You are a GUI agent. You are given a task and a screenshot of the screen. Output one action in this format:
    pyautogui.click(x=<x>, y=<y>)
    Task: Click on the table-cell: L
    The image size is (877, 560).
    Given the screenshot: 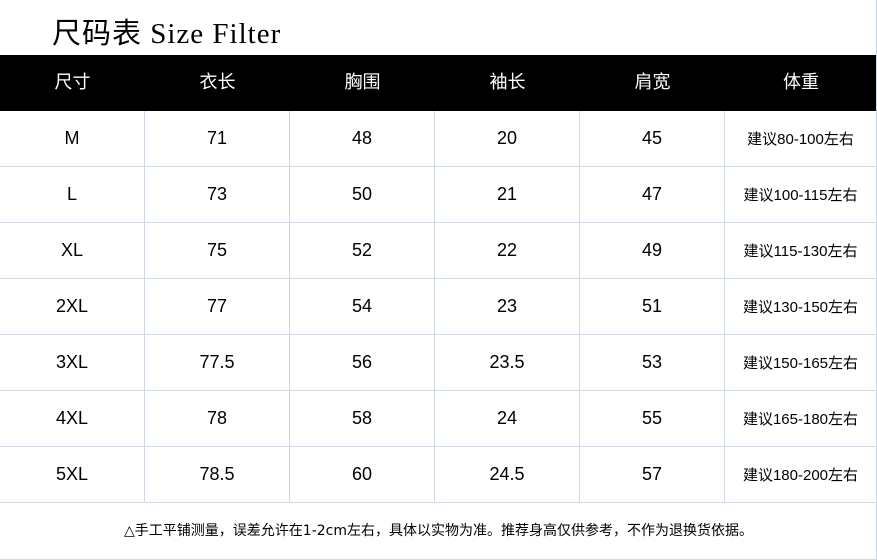 What is the action you would take?
    pyautogui.click(x=72, y=194)
    